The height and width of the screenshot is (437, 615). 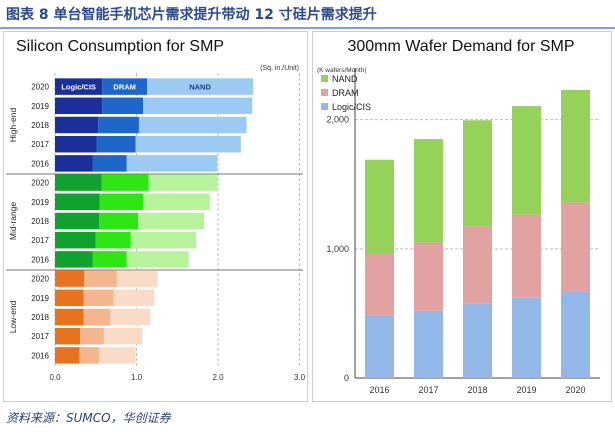 I want to click on right-x-tick-label: 2019, so click(x=526, y=390).